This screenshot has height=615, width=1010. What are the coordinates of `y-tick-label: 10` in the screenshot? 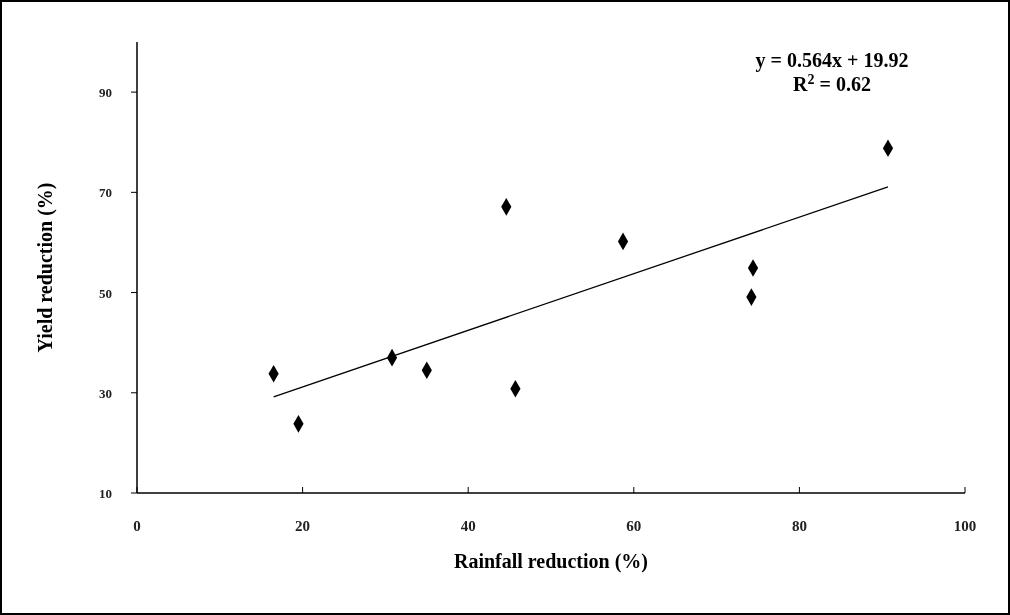 It's located at (105, 493).